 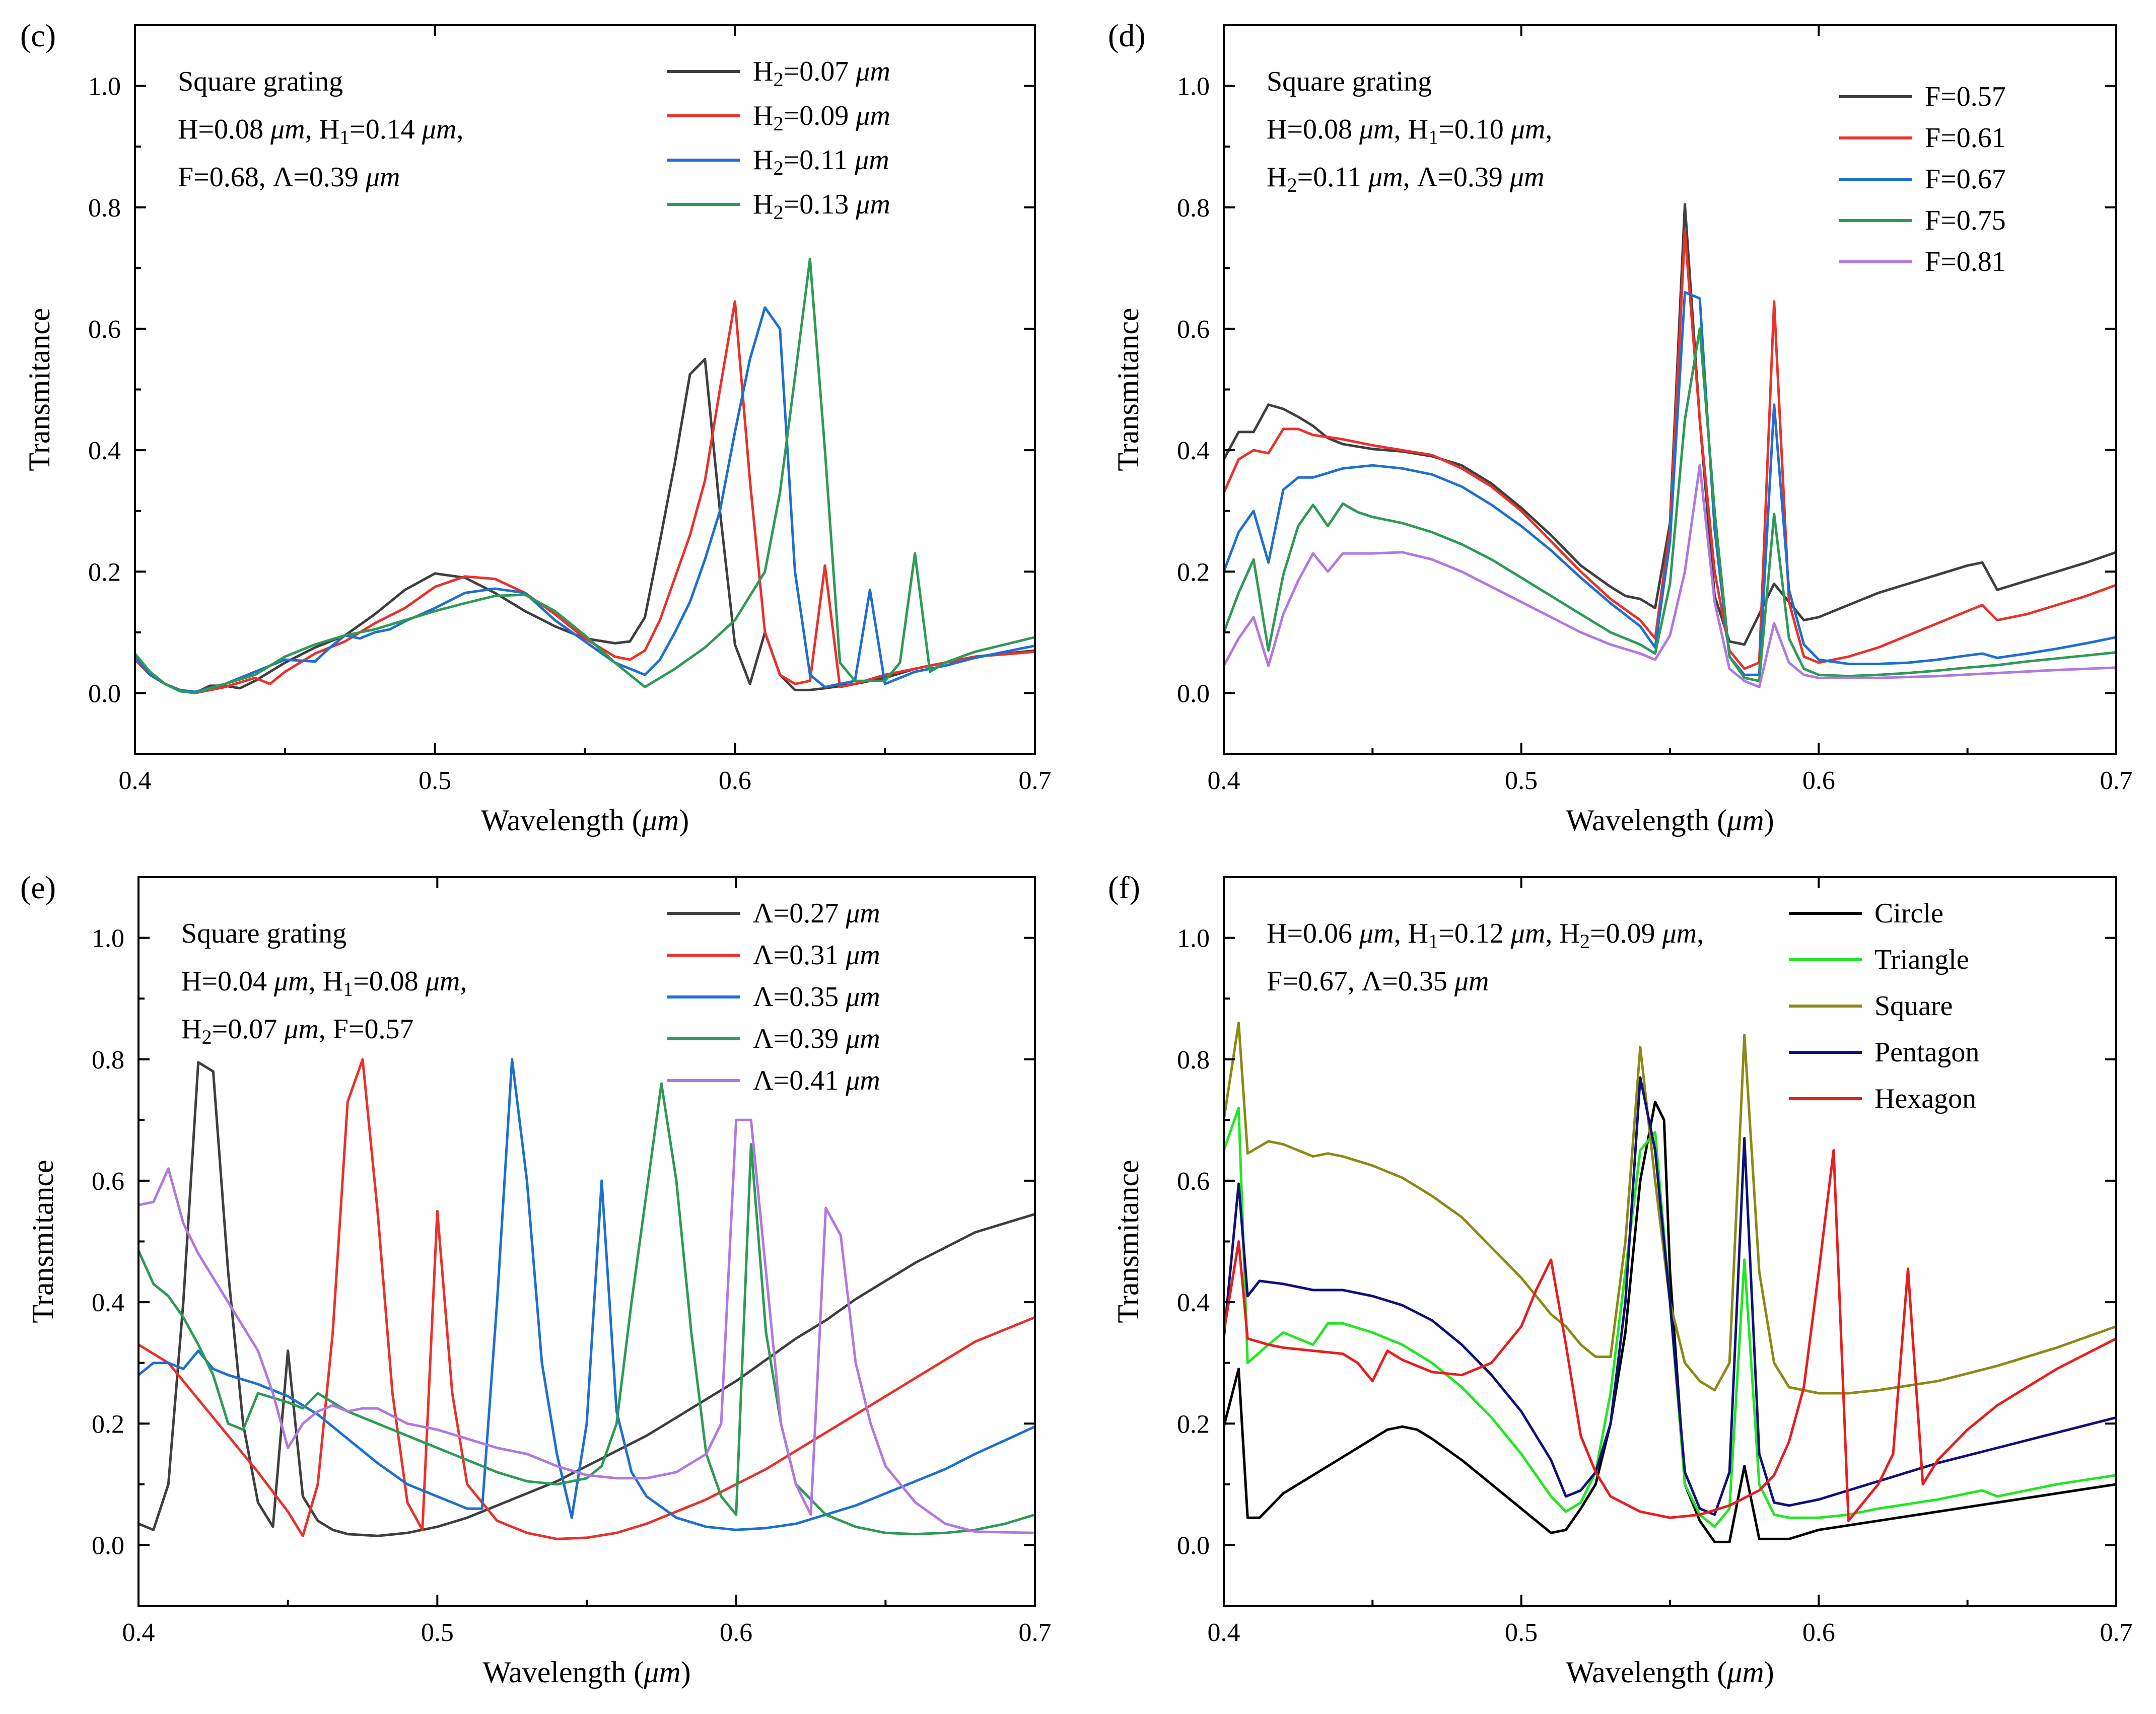 What do you see at coordinates (1871, 1006) in the screenshot?
I see `legend-item: Square` at bounding box center [1871, 1006].